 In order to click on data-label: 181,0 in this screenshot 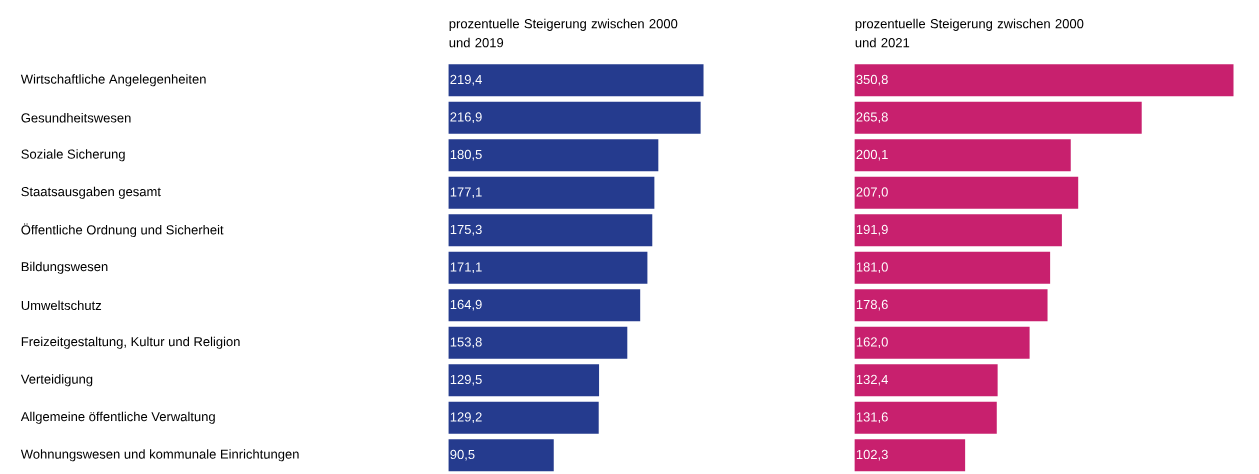, I will do `click(872, 268)`.